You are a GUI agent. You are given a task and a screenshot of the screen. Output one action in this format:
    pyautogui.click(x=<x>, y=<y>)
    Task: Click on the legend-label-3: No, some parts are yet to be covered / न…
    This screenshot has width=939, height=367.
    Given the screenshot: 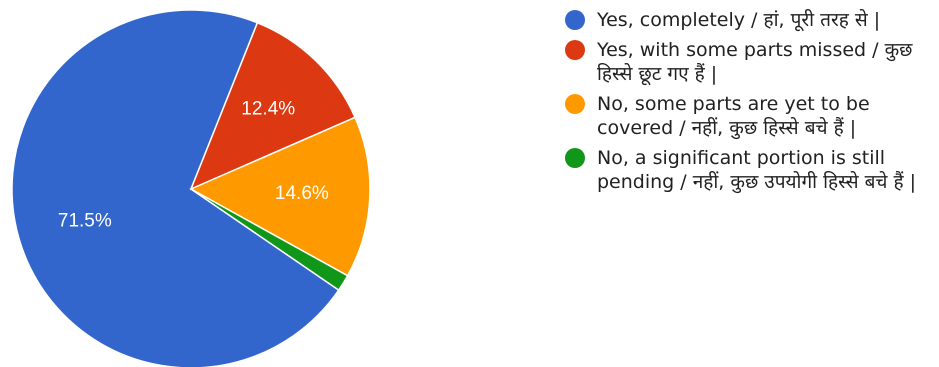 What is the action you would take?
    pyautogui.click(x=733, y=116)
    